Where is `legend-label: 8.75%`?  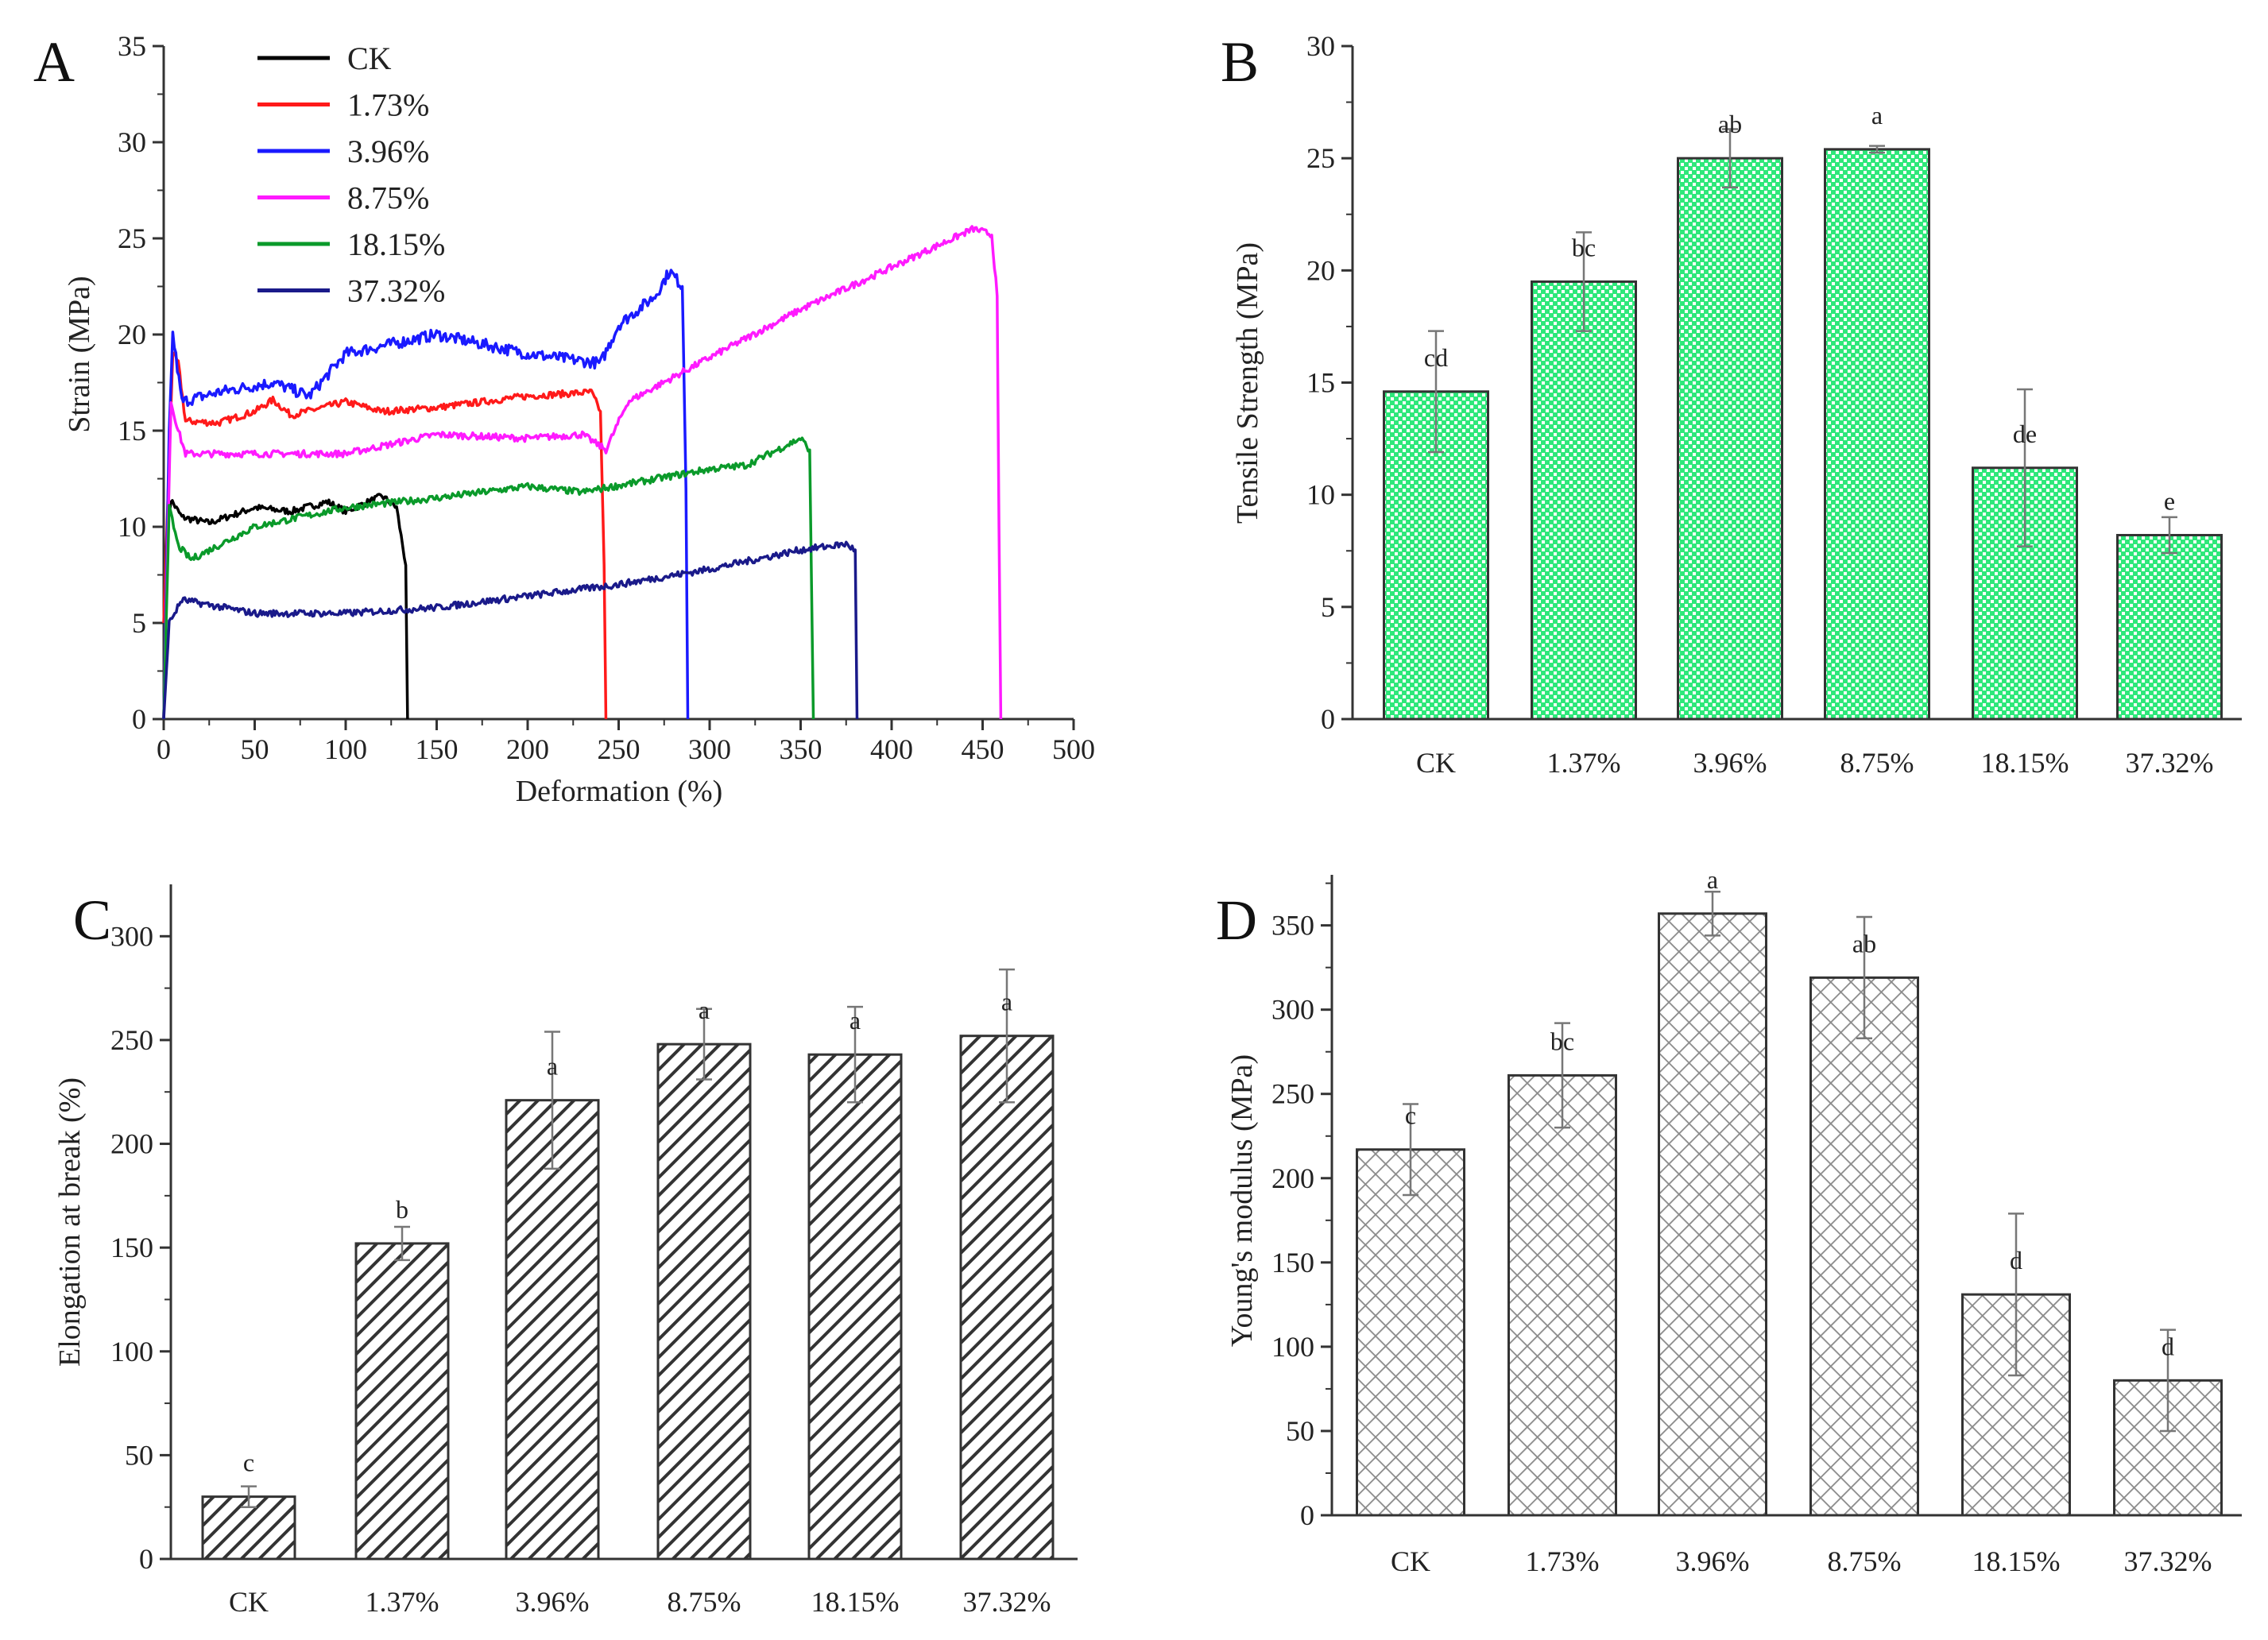
legend-label: 8.75% is located at coordinates (388, 198).